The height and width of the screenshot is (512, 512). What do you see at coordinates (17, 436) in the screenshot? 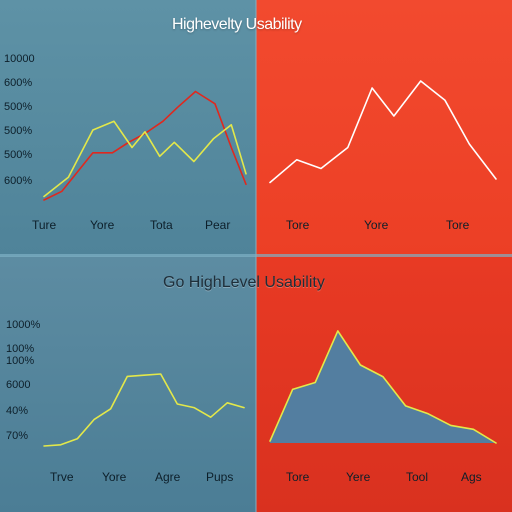
I see `y-tick-label: 70%` at bounding box center [17, 436].